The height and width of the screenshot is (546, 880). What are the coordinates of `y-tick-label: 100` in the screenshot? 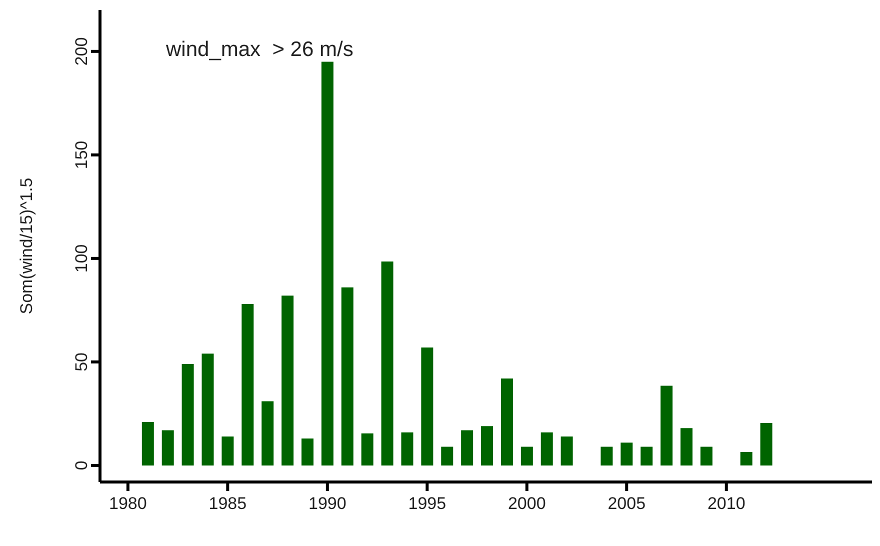 It's located at (81, 258).